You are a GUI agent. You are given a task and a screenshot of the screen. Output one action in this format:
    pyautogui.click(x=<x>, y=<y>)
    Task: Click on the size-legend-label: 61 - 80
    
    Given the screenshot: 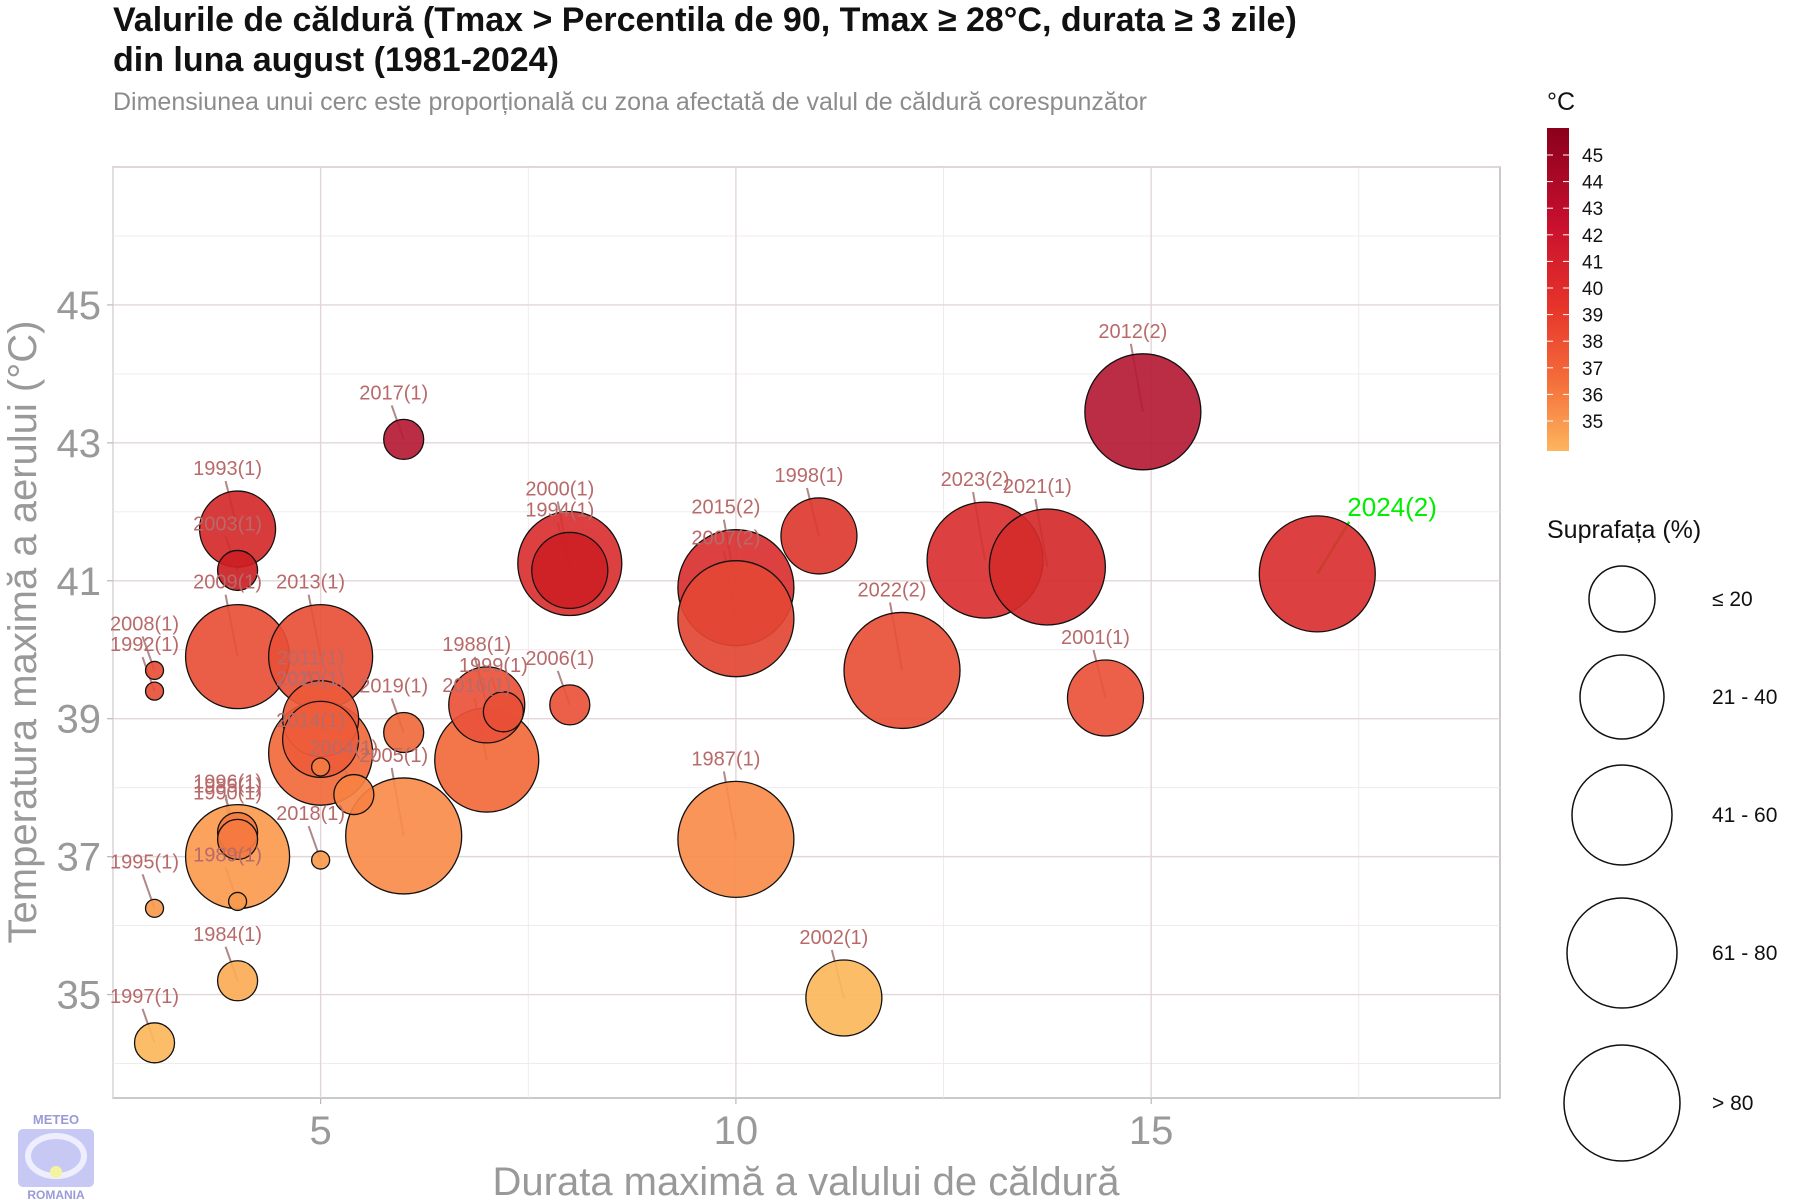 What is the action you would take?
    pyautogui.click(x=1744, y=953)
    